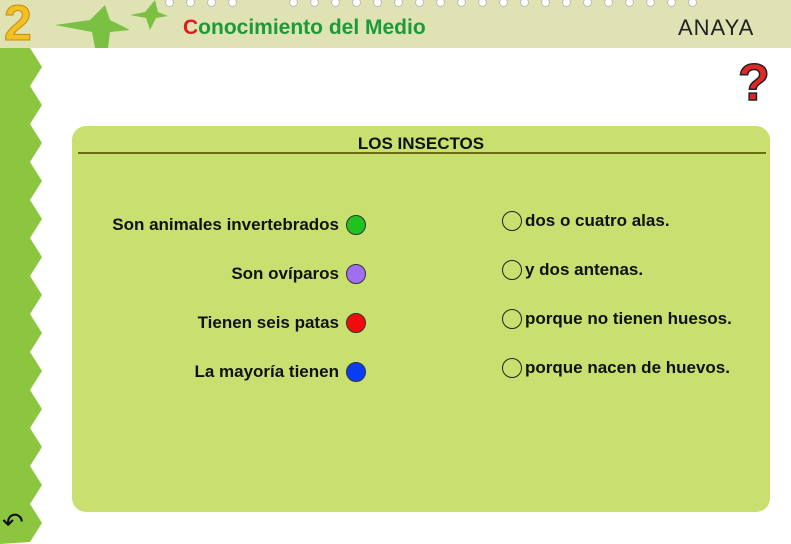 The image size is (791, 544). What do you see at coordinates (285, 273) in the screenshot?
I see `premise-text: Son ovíparos` at bounding box center [285, 273].